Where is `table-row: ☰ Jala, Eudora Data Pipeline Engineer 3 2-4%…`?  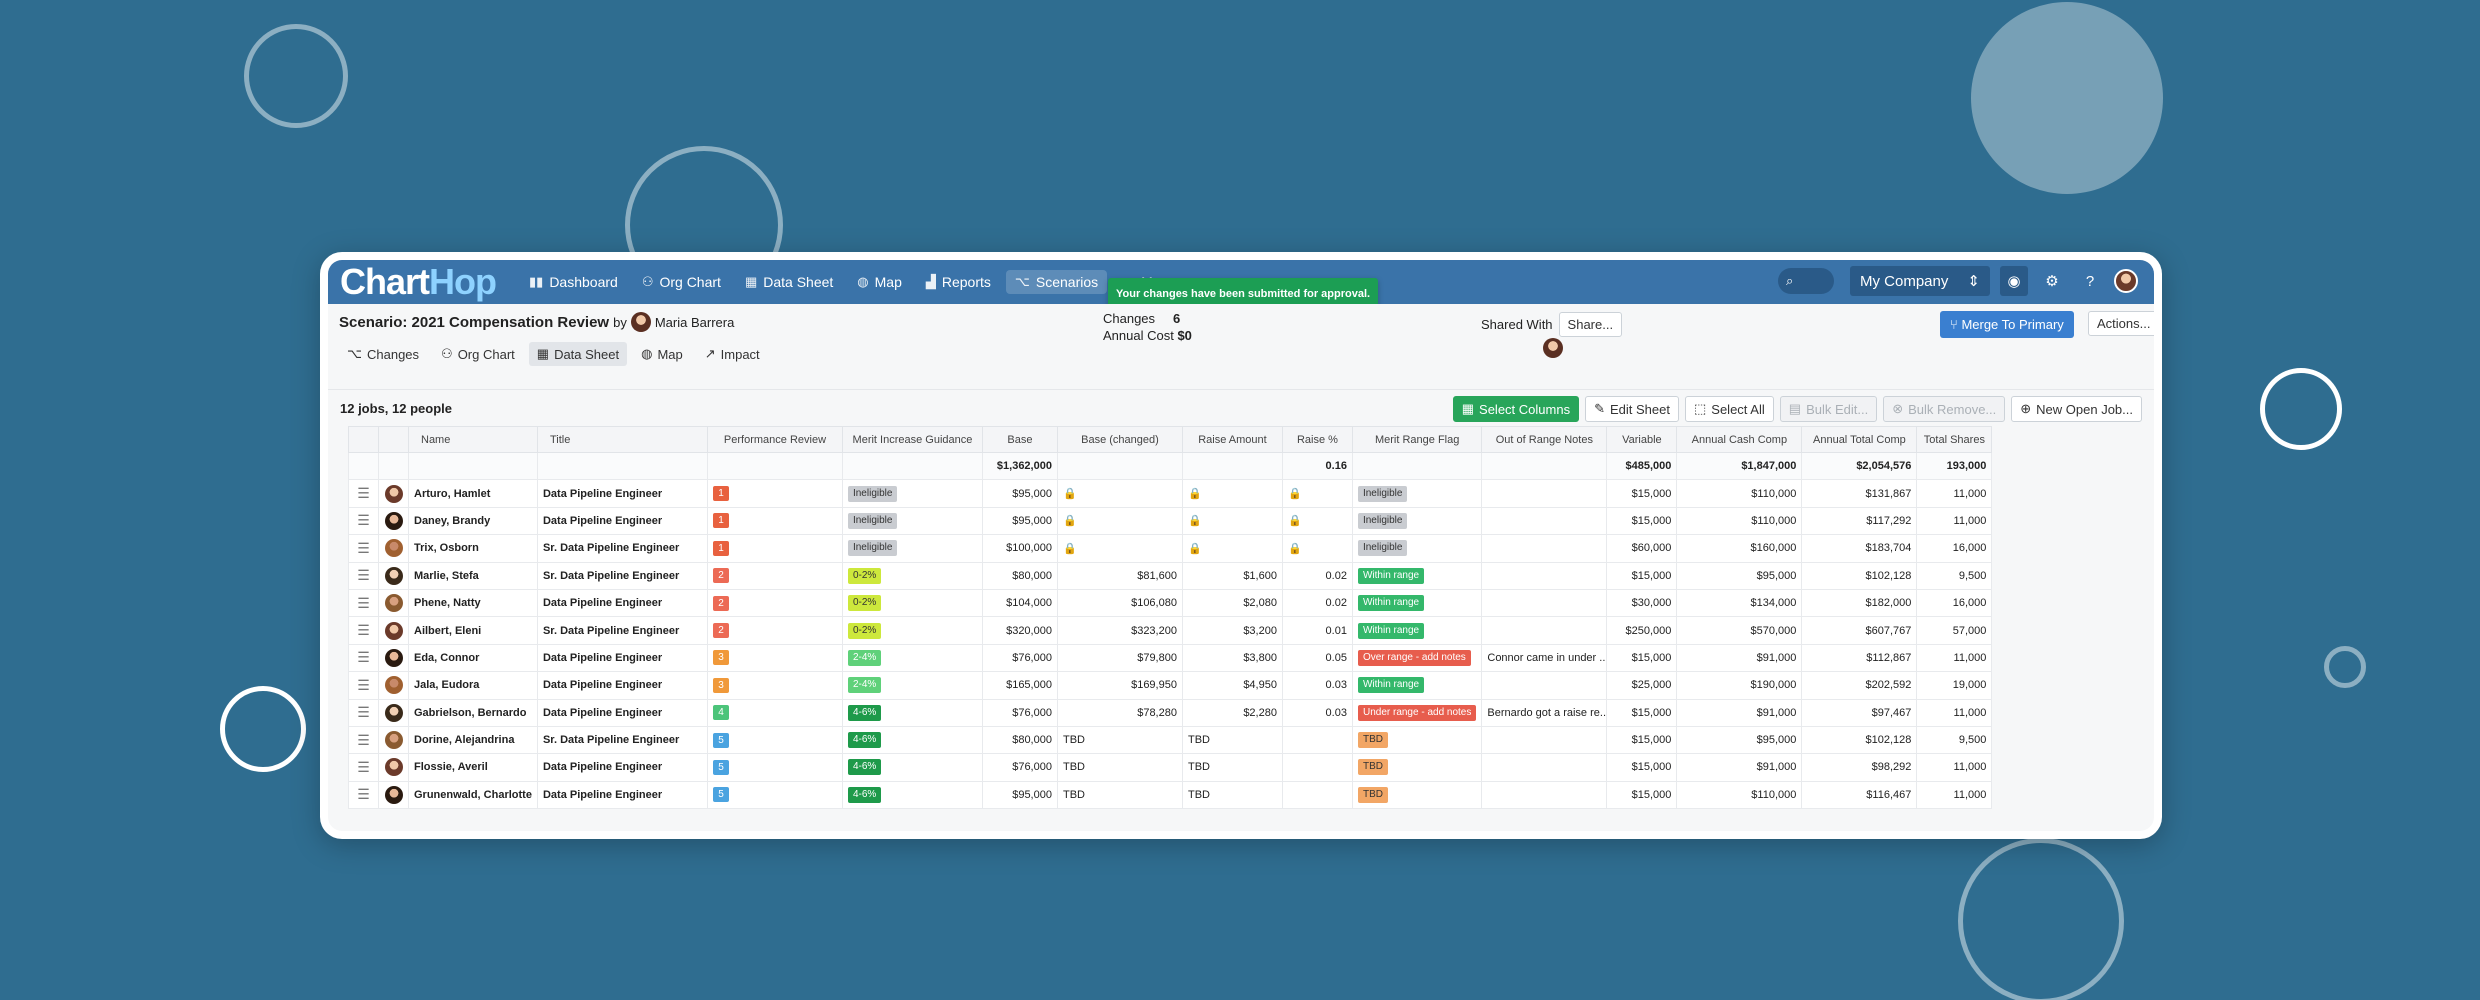
table-row: ☰ Jala, Eudora Data Pipeline Engineer 3 2-4%… is located at coordinates (1170, 685).